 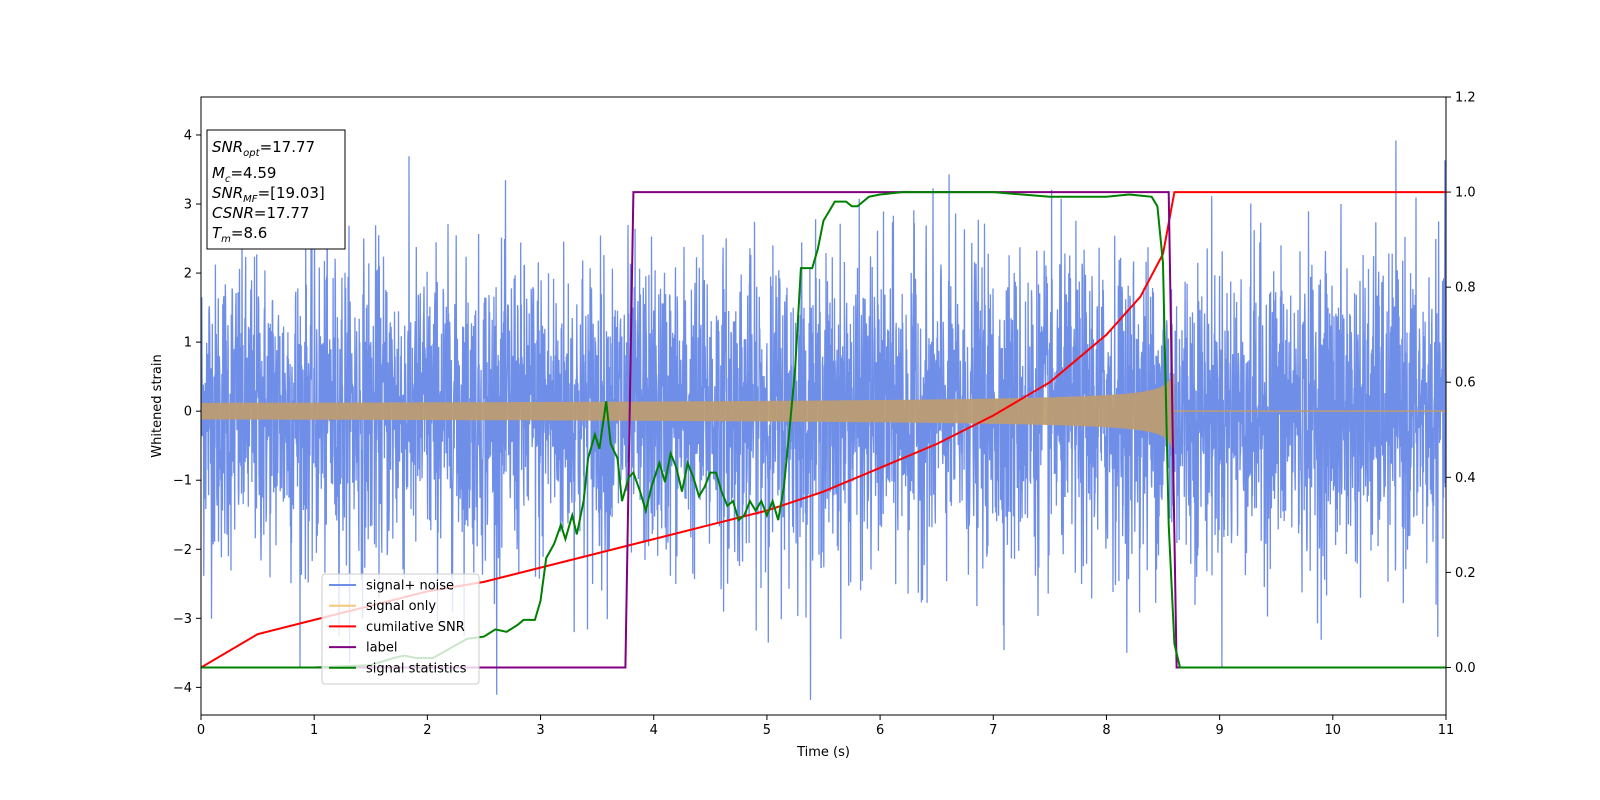 What do you see at coordinates (880, 730) in the screenshot?
I see `x-tick-label: 6` at bounding box center [880, 730].